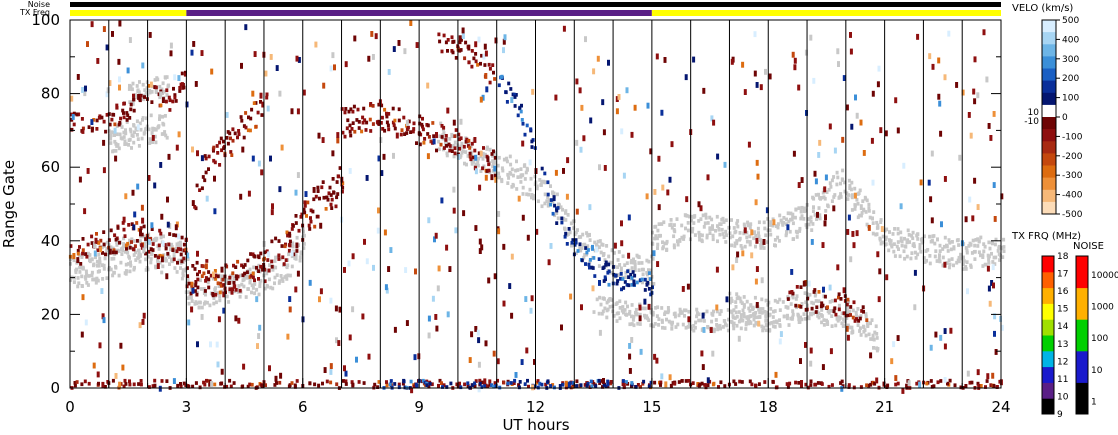  Describe the element at coordinates (1082, 272) in the screenshot. I see `noise-colorbar-swatch` at that location.